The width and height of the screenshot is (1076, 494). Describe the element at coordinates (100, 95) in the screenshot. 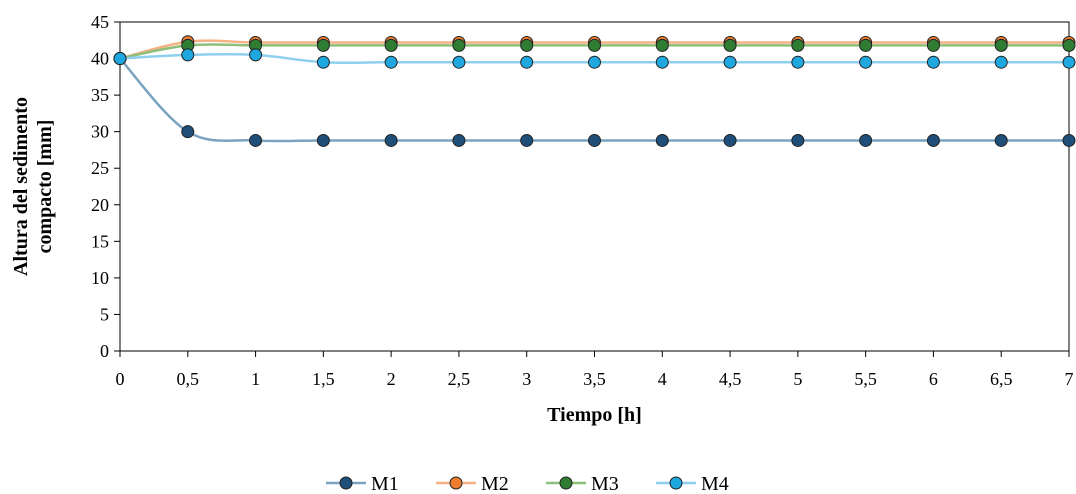

I see `y-tick-label: 35` at that location.